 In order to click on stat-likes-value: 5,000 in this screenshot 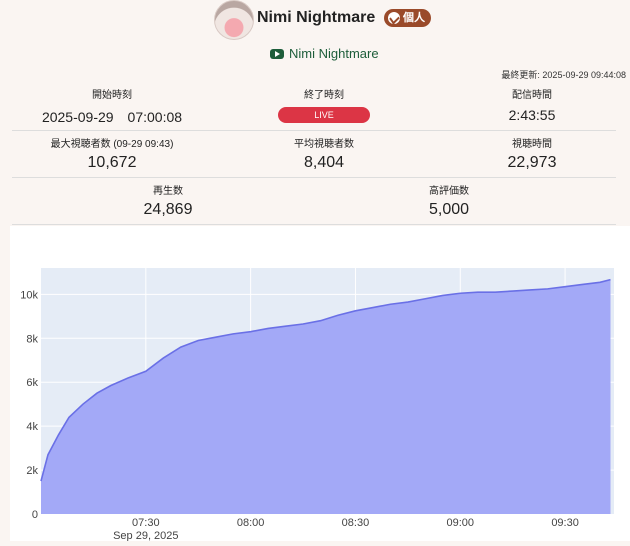, I will do `click(449, 210)`.